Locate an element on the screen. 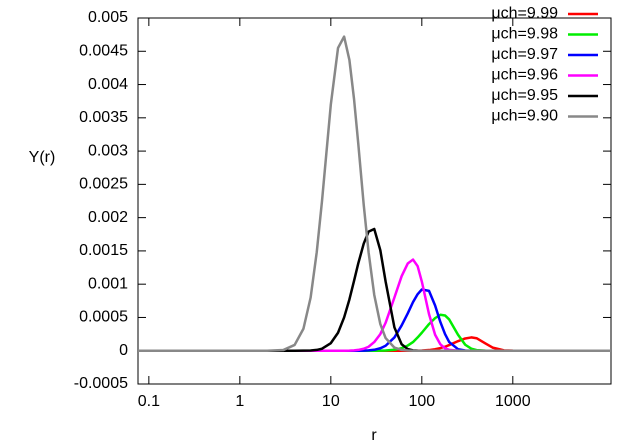 The image size is (640, 448). y-tick-label: 0.003 is located at coordinates (108, 150).